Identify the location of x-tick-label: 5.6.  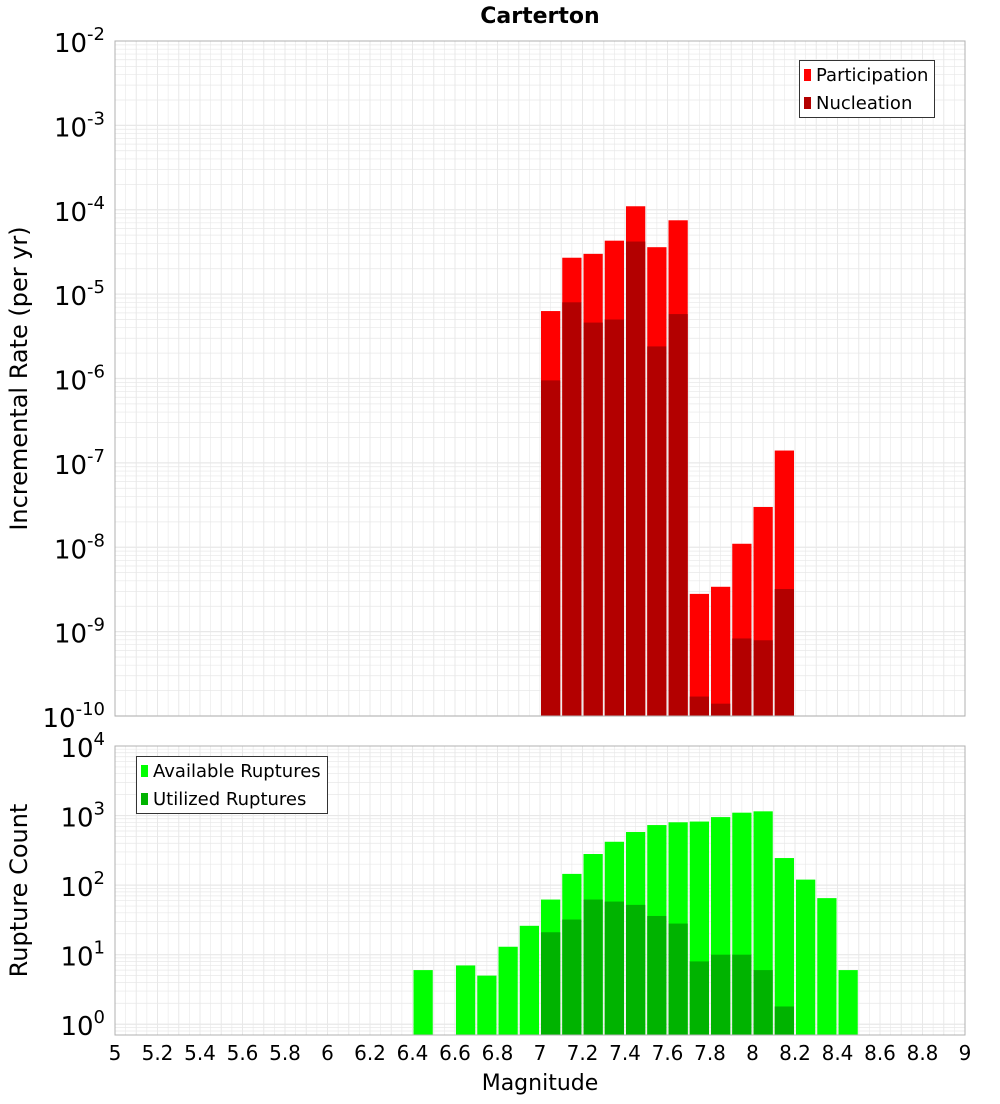
(243, 1053).